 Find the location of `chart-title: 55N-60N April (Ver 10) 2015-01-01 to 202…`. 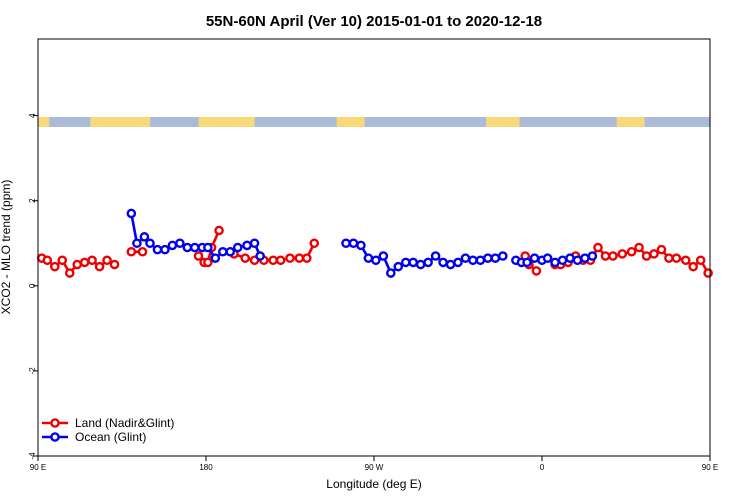

chart-title: 55N-60N April (Ver 10) 2015-01-01 to 202… is located at coordinates (374, 21).